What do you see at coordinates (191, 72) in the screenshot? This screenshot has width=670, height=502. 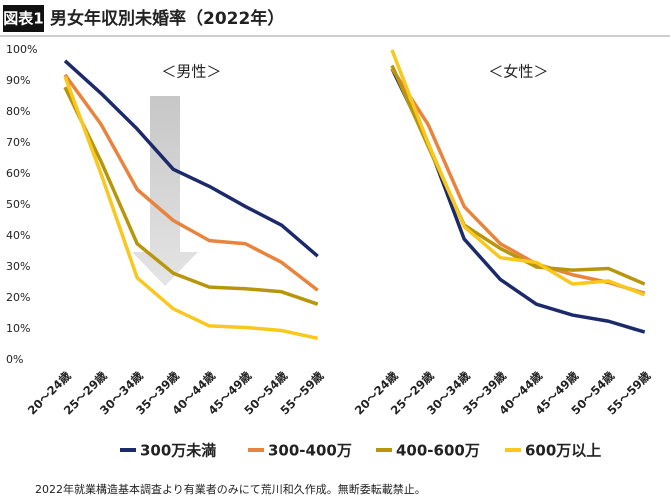 I see `panel-subtitle: ＜男性＞` at bounding box center [191, 72].